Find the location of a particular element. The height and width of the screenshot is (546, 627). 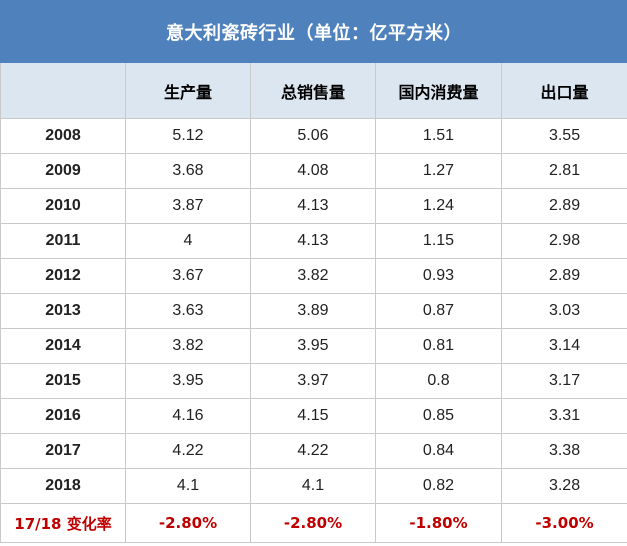

table-row: 2013 3.63 3.89 0.87 3.03 is located at coordinates (313, 311).